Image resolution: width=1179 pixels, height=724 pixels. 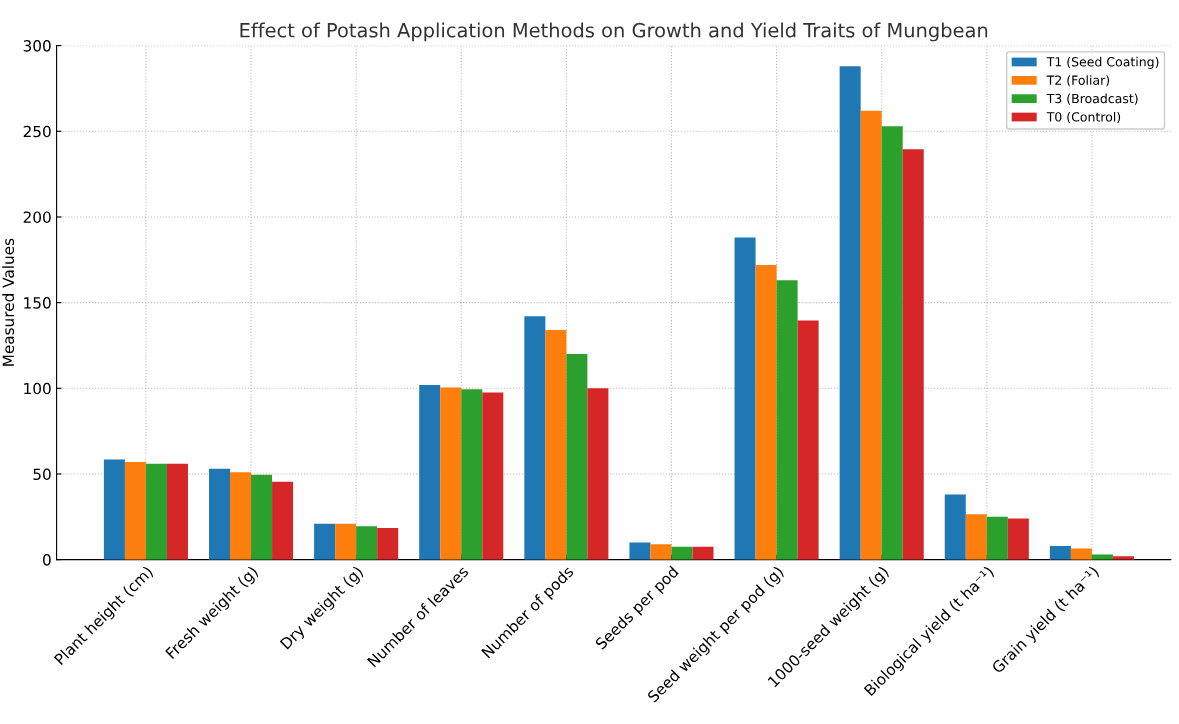 What do you see at coordinates (37, 46) in the screenshot?
I see `y-tick-label: 300` at bounding box center [37, 46].